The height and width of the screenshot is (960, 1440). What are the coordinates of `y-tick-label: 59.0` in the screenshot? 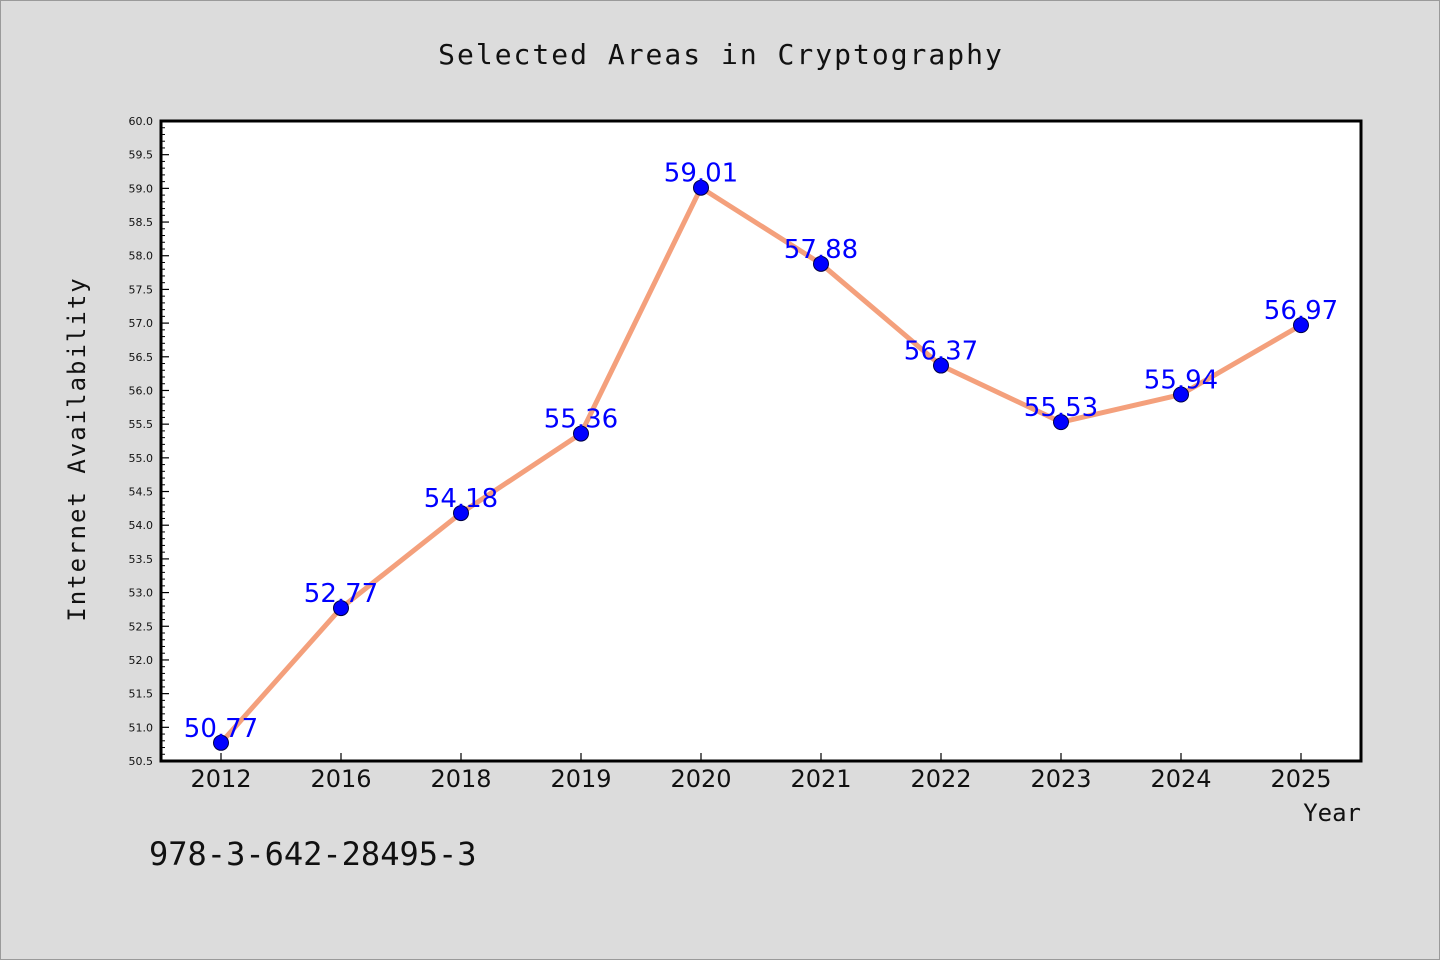 It's located at (141, 188).